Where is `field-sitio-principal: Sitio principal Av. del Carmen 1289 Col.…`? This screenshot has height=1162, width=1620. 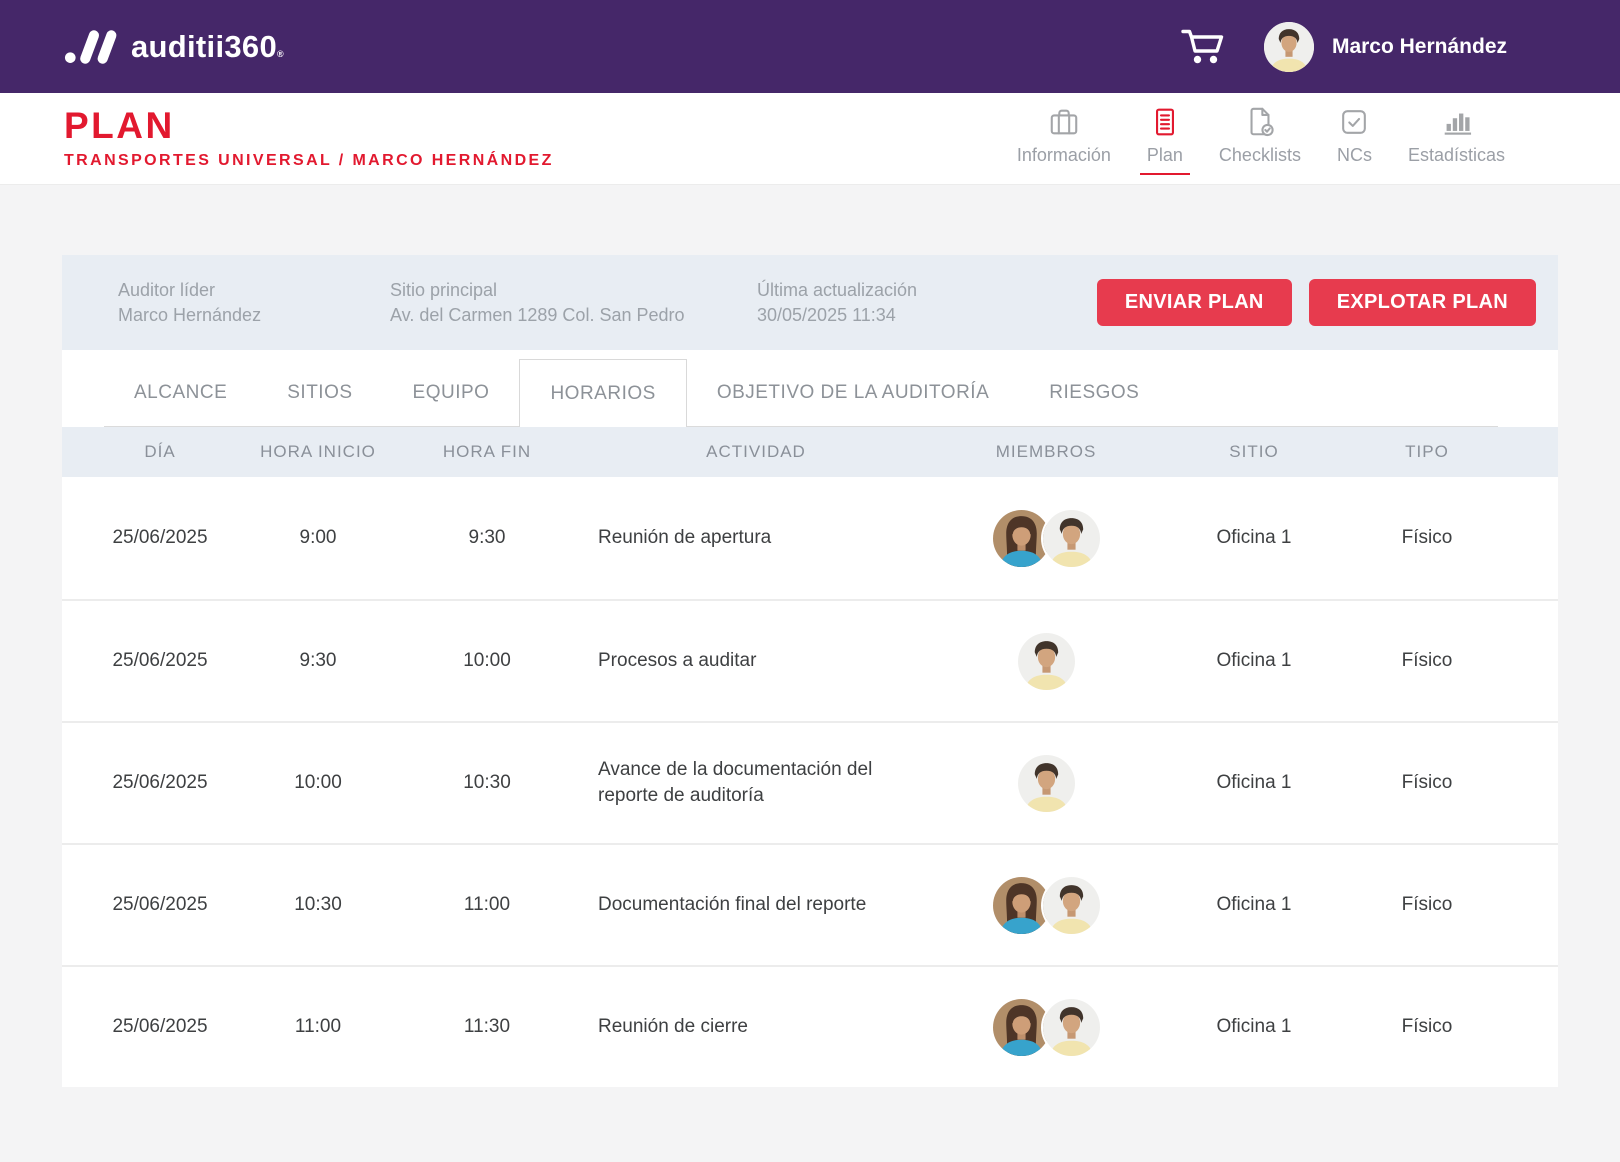
field-sitio-principal: Sitio principal Av. del Carmen 1289 Col.… is located at coordinates (573, 303).